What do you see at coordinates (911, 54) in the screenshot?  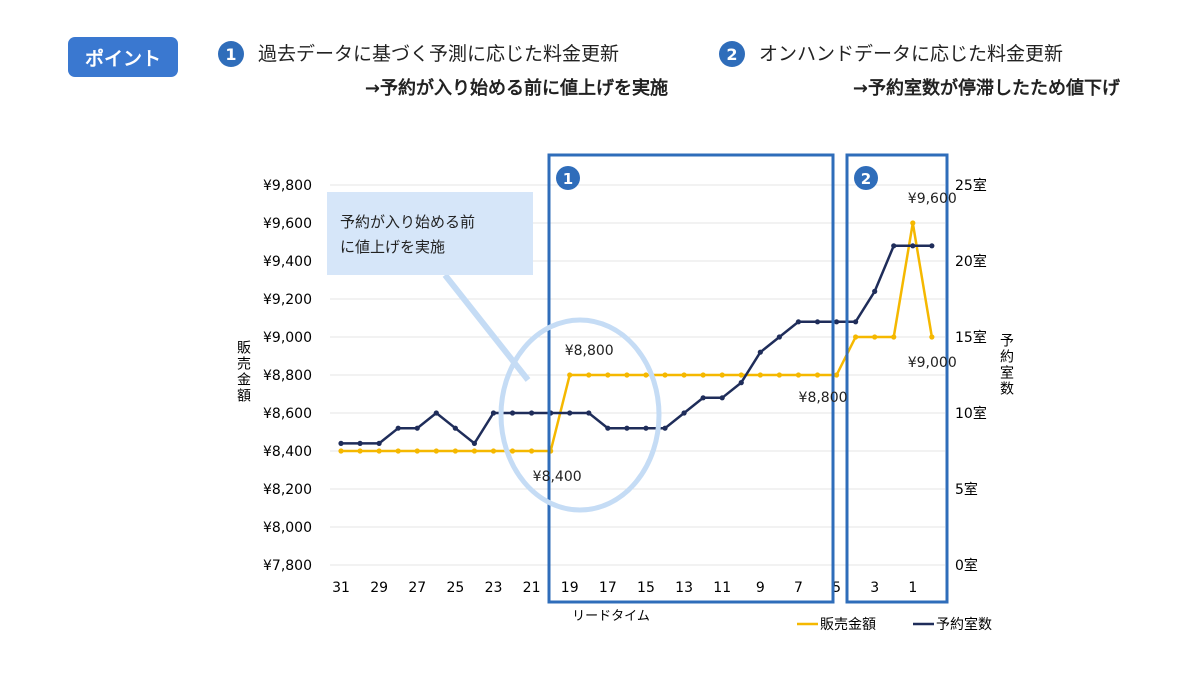 I see `point-2-title: オンハンドデータに応じた料金更新` at bounding box center [911, 54].